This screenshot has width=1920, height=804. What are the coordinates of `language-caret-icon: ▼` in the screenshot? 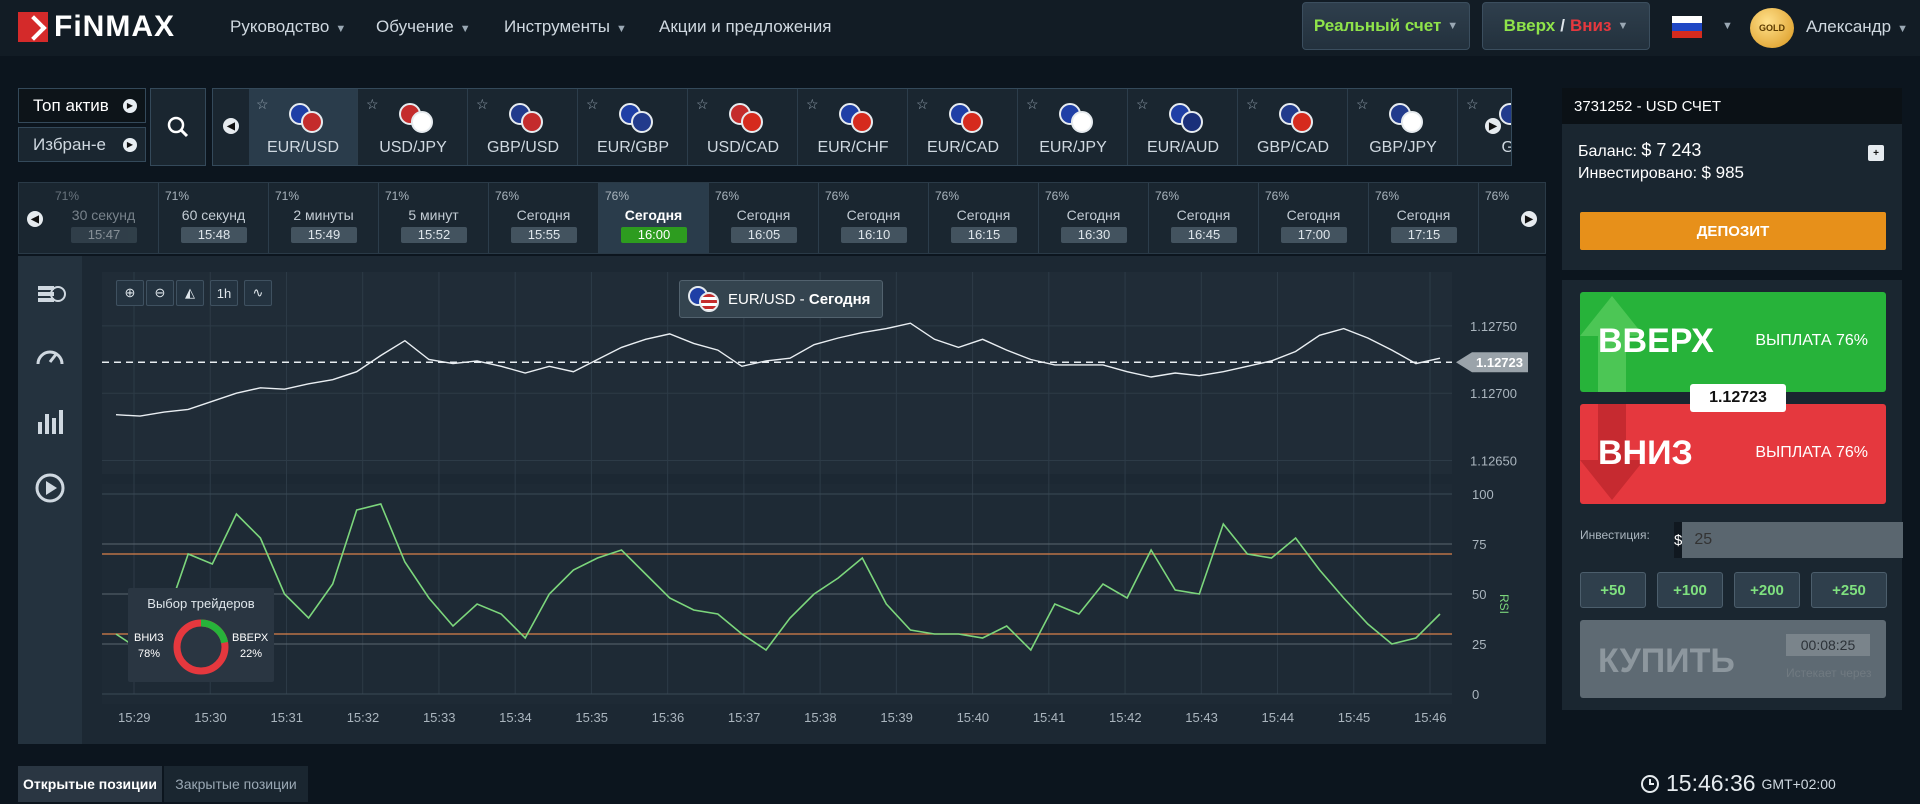 It's located at (1727, 26).